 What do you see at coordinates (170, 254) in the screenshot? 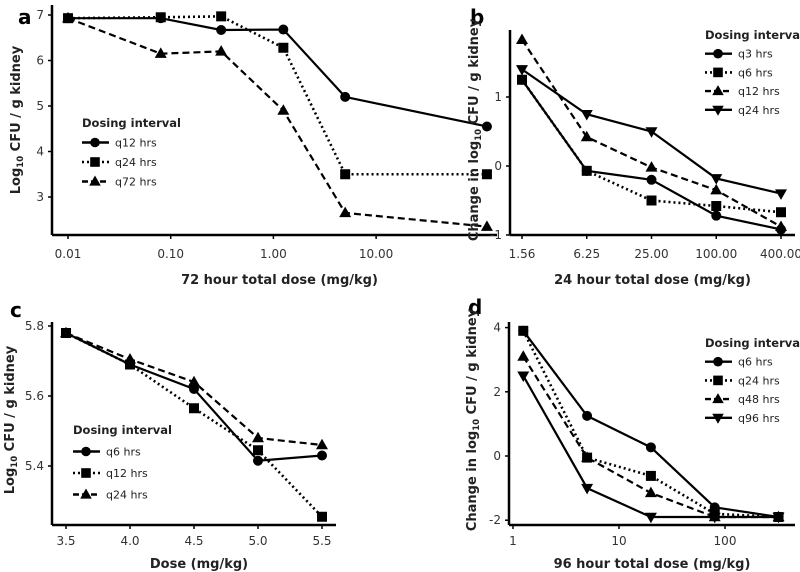
I see `x-tick-label: 0.10` at bounding box center [170, 254].